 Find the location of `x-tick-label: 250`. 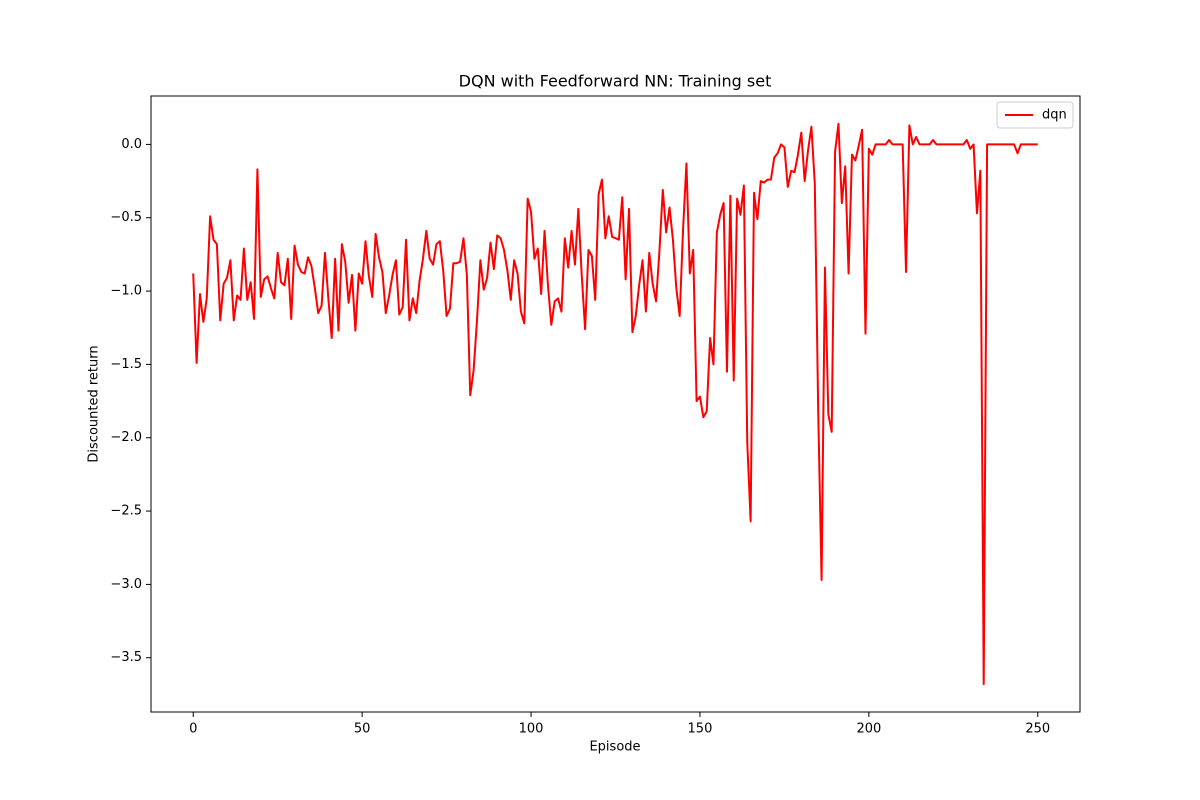

x-tick-label: 250 is located at coordinates (1037, 729).